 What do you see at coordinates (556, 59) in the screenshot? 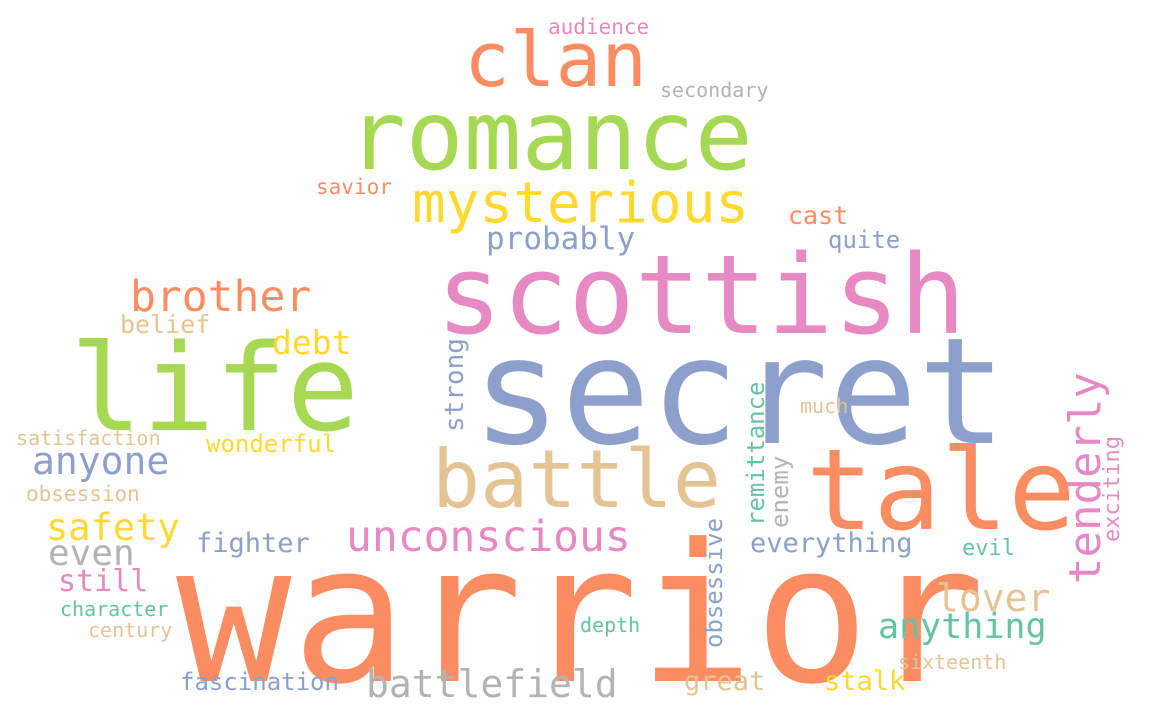
I see `word-clan: clan` at bounding box center [556, 59].